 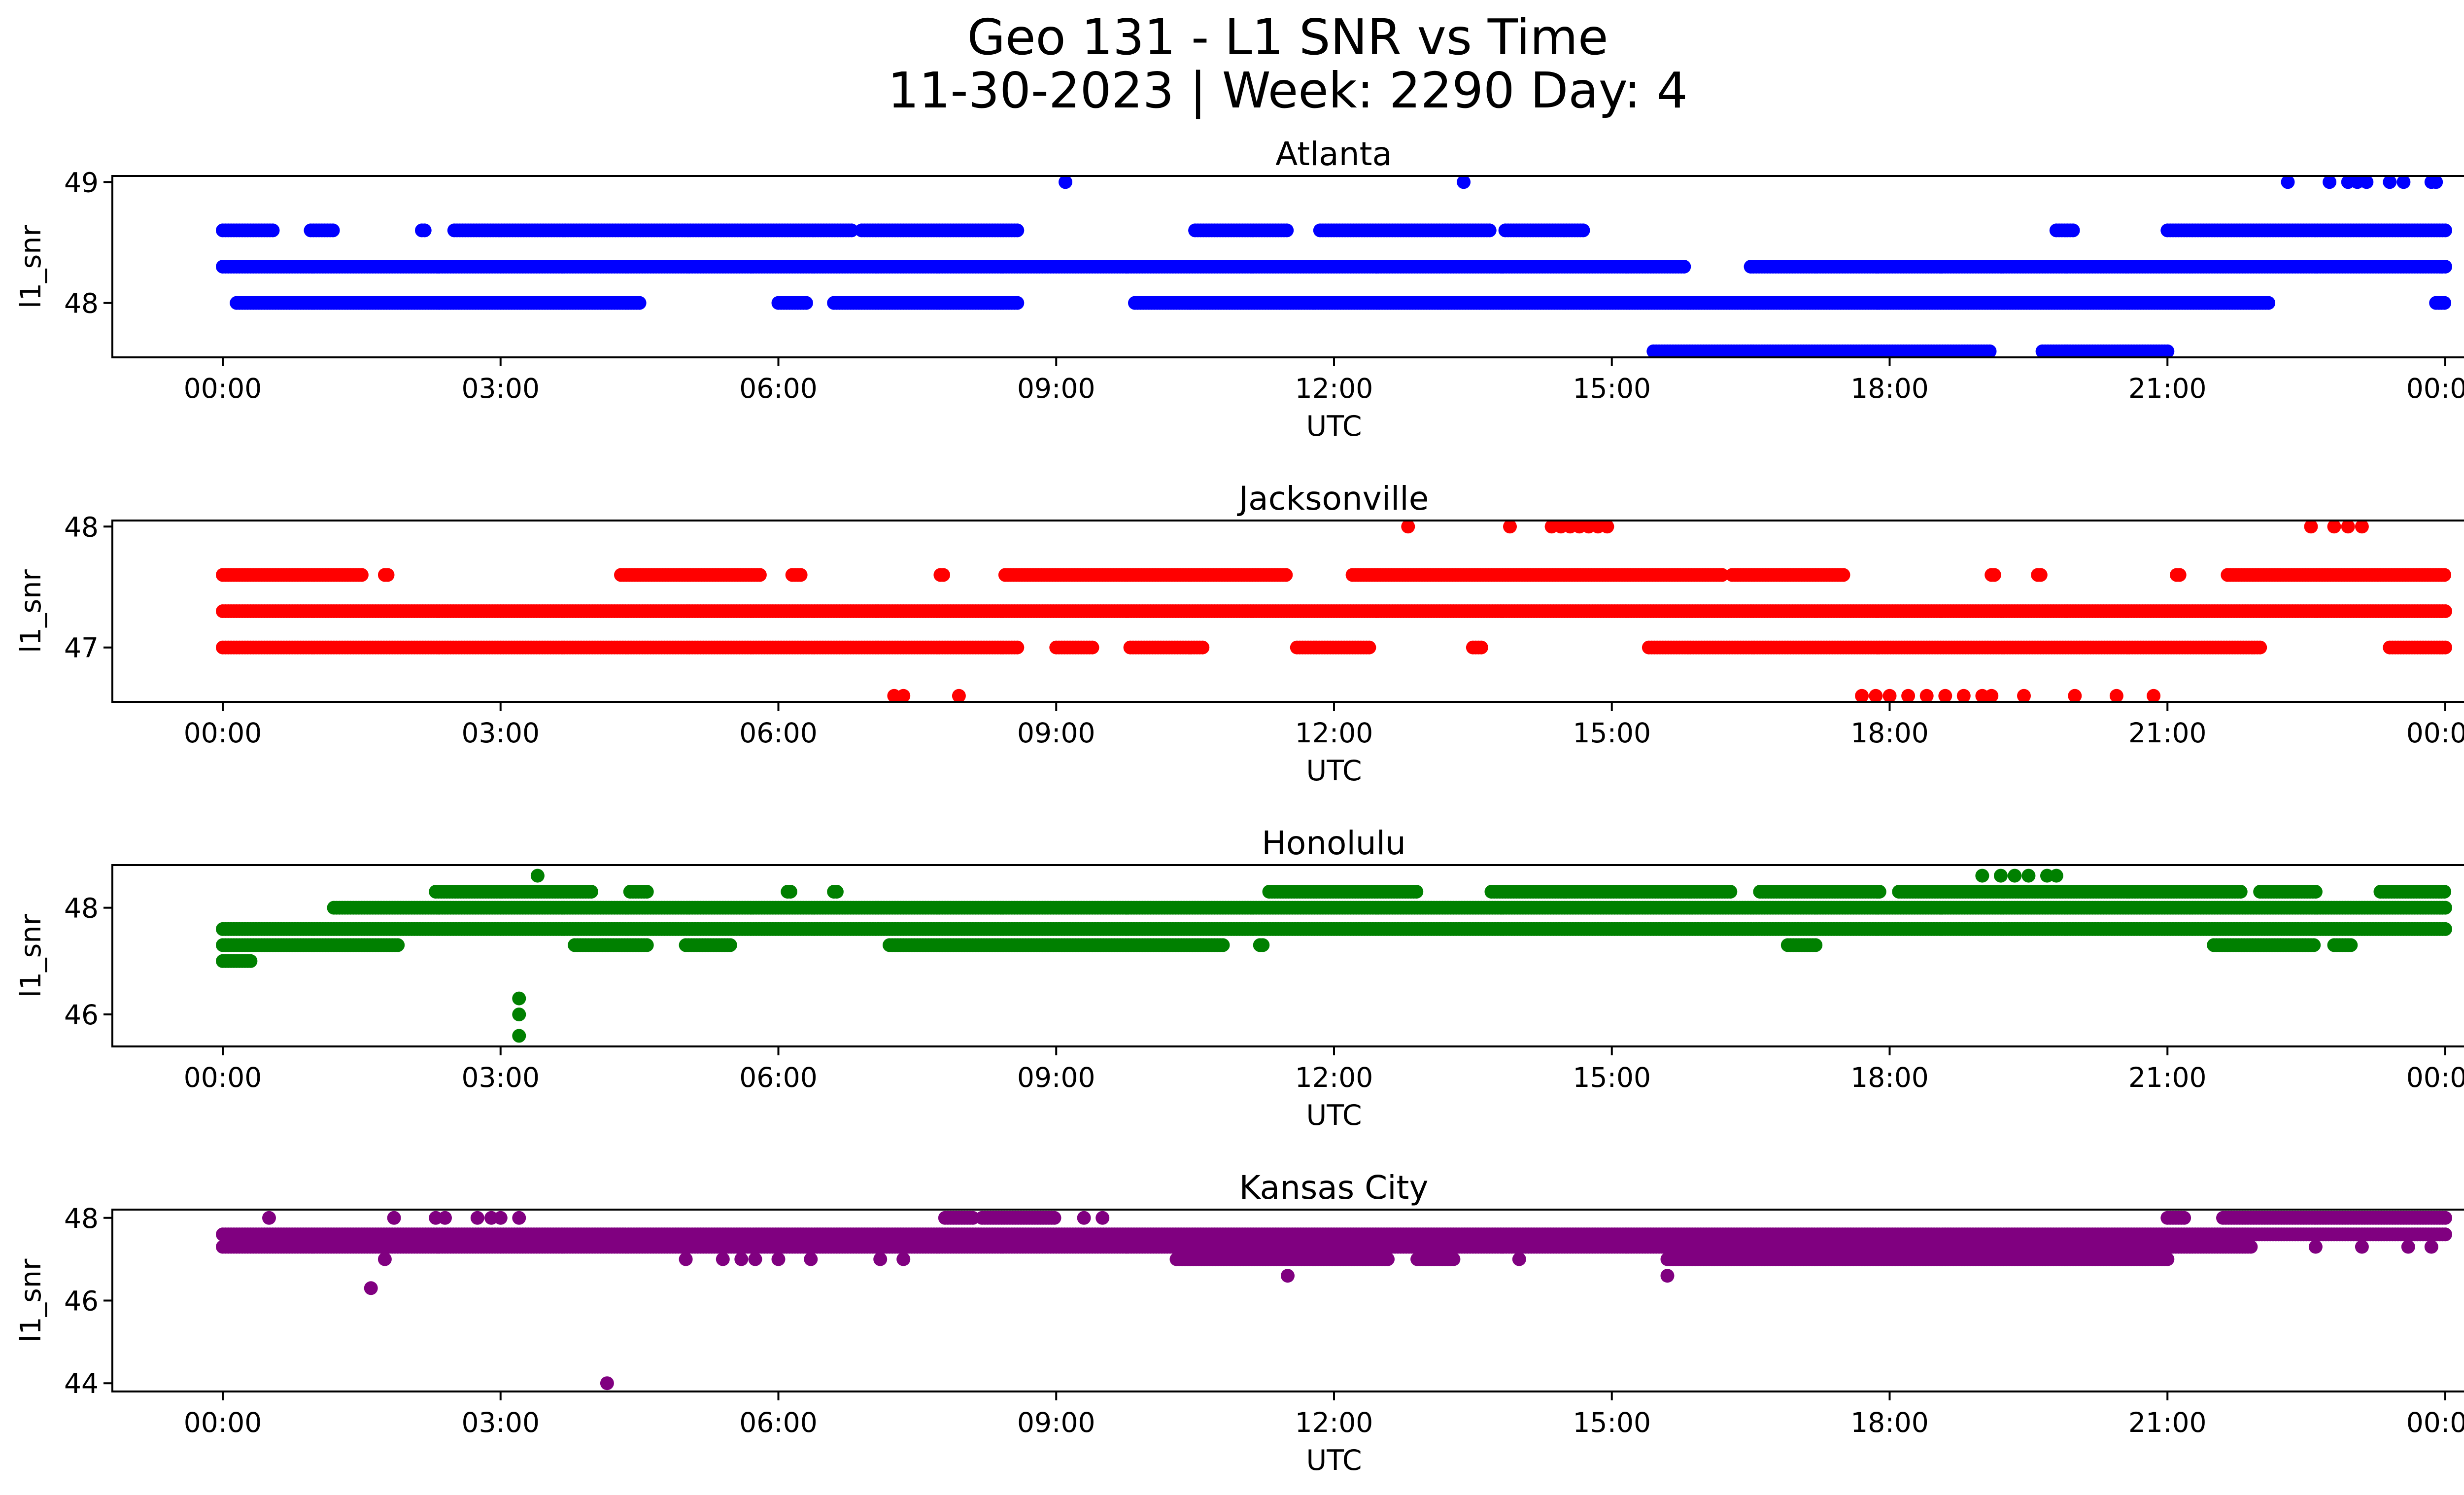 What do you see at coordinates (2167, 388) in the screenshot?
I see `x-tick-label: 21:00` at bounding box center [2167, 388].